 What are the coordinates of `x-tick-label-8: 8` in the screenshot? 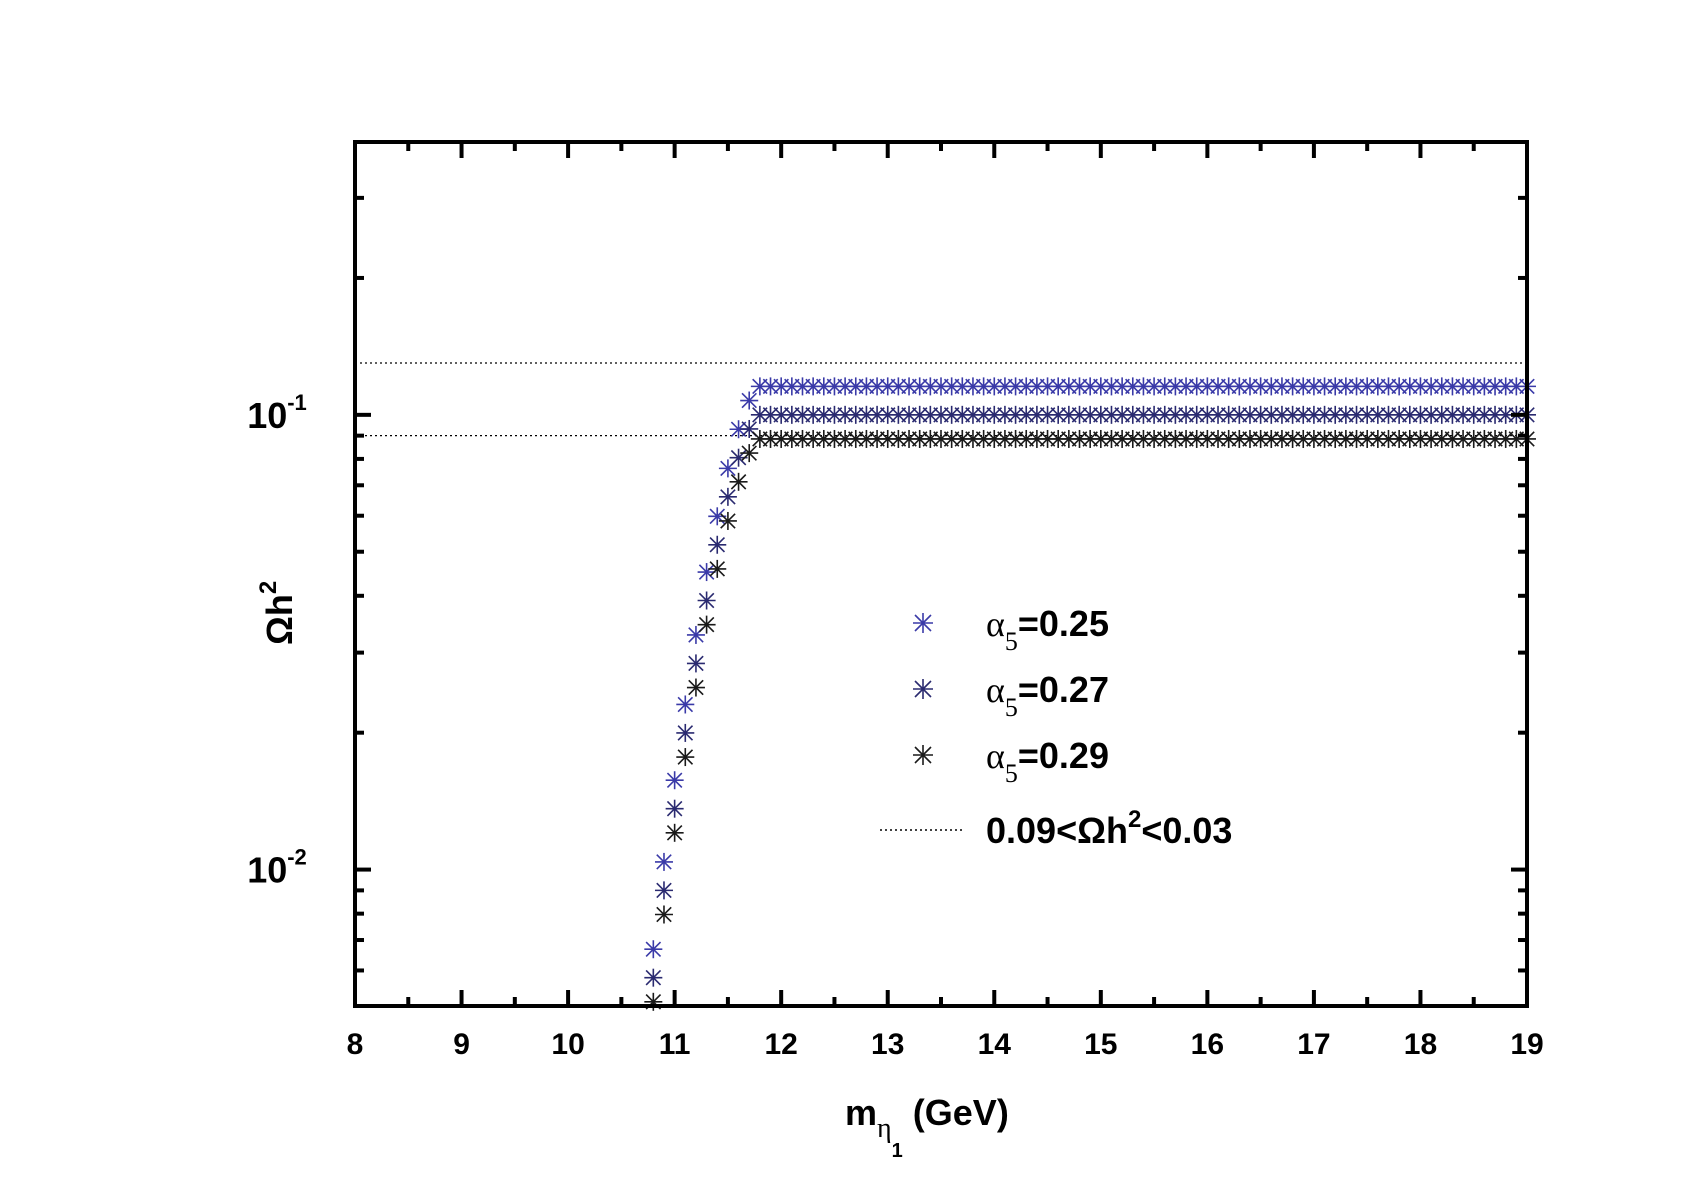 It's located at (355, 1044).